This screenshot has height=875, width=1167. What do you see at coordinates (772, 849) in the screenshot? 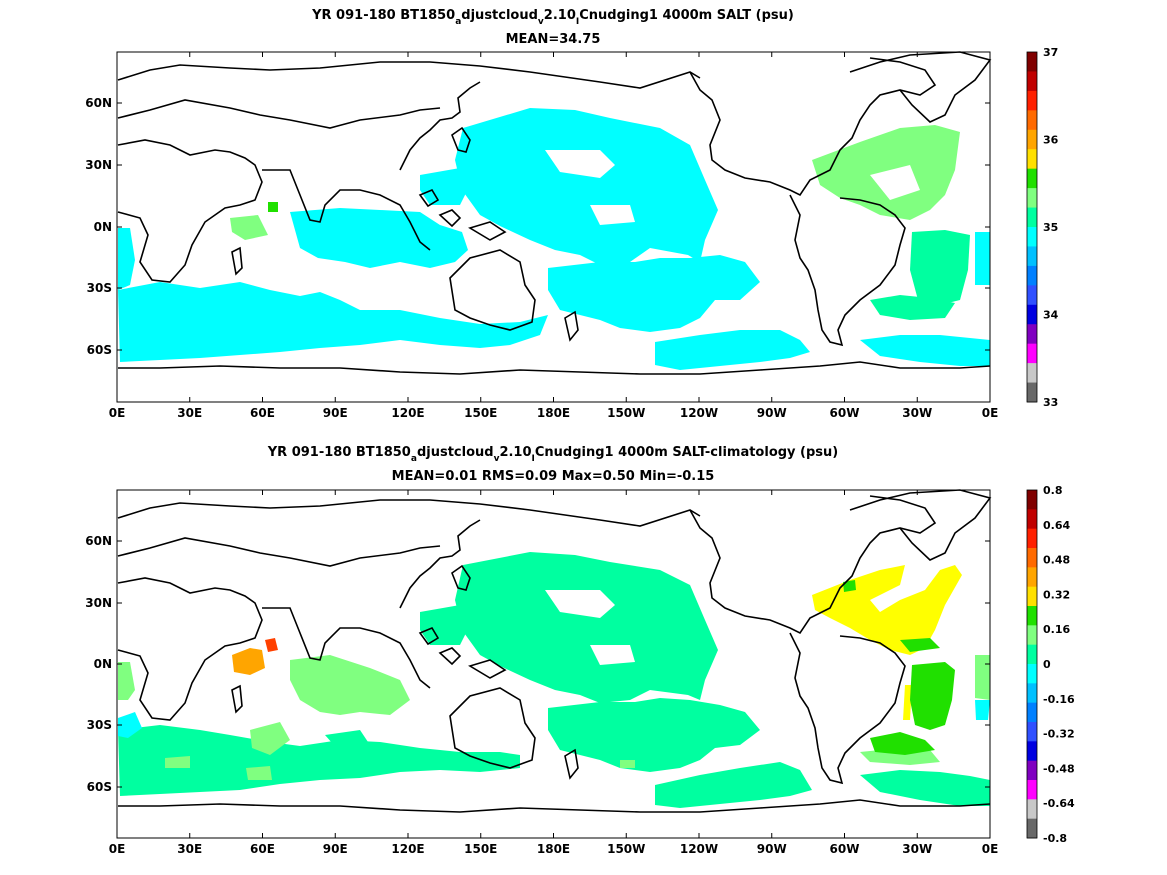
I see `x-tick-label: 90W` at bounding box center [772, 849].